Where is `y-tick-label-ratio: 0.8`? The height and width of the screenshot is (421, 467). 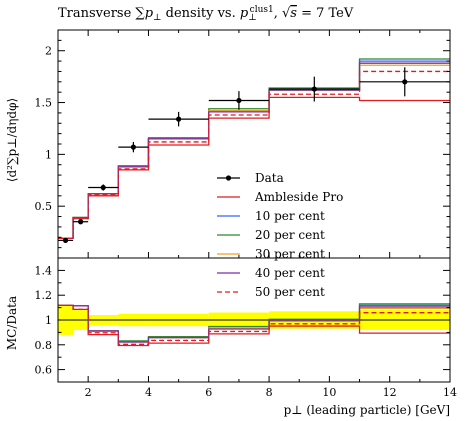
y-tick-label-ratio: 0.8 is located at coordinates (44, 345).